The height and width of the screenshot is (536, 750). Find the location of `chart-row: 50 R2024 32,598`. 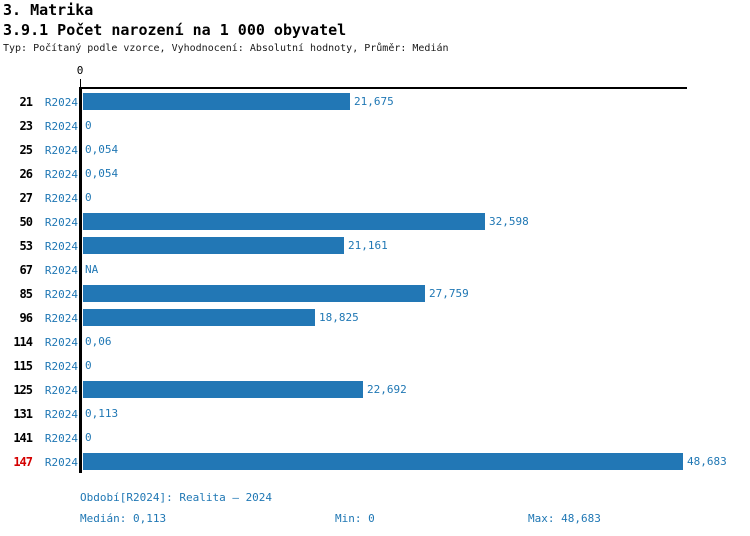

chart-row: 50 R2024 32,598 is located at coordinates (375, 225).